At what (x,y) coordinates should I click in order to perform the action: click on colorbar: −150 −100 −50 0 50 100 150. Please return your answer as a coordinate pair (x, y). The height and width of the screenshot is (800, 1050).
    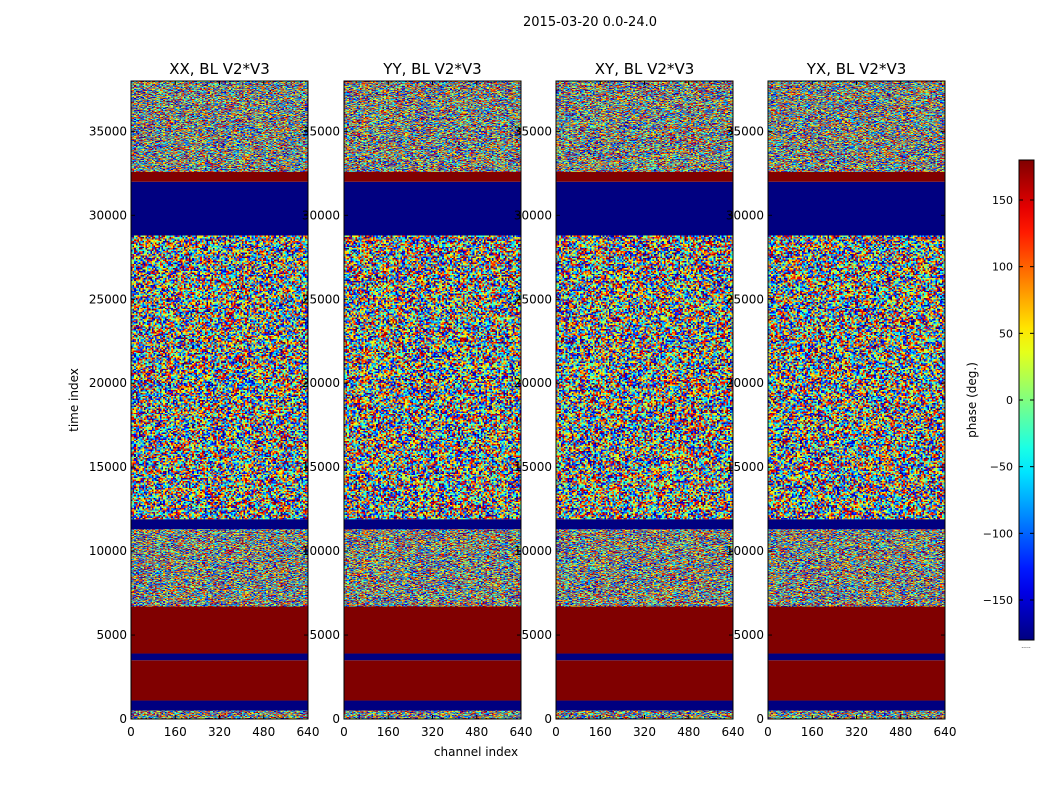
    Looking at the image, I should click on (1009, 400).